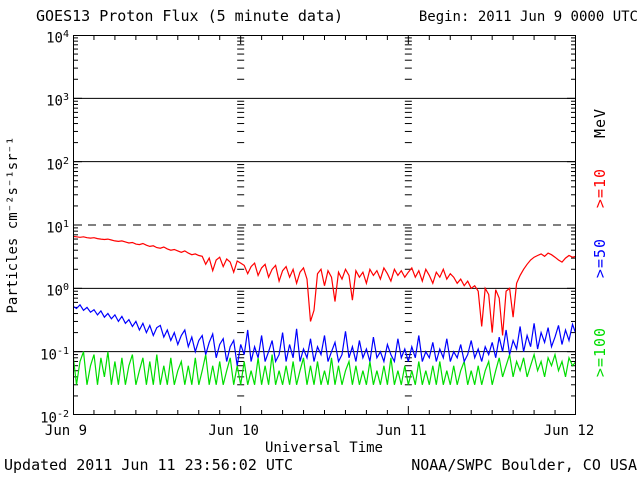 Image resolution: width=640 pixels, height=480 pixels. I want to click on legend-label-gege100: >=100, so click(600, 352).